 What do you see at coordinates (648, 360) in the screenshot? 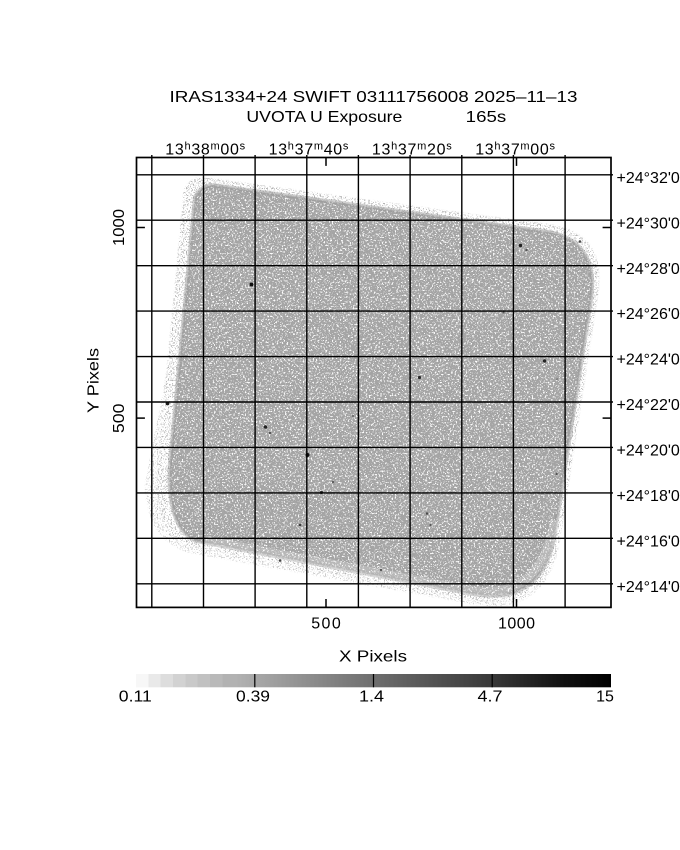
I see `svg-text: +24°24'0` at bounding box center [648, 360].